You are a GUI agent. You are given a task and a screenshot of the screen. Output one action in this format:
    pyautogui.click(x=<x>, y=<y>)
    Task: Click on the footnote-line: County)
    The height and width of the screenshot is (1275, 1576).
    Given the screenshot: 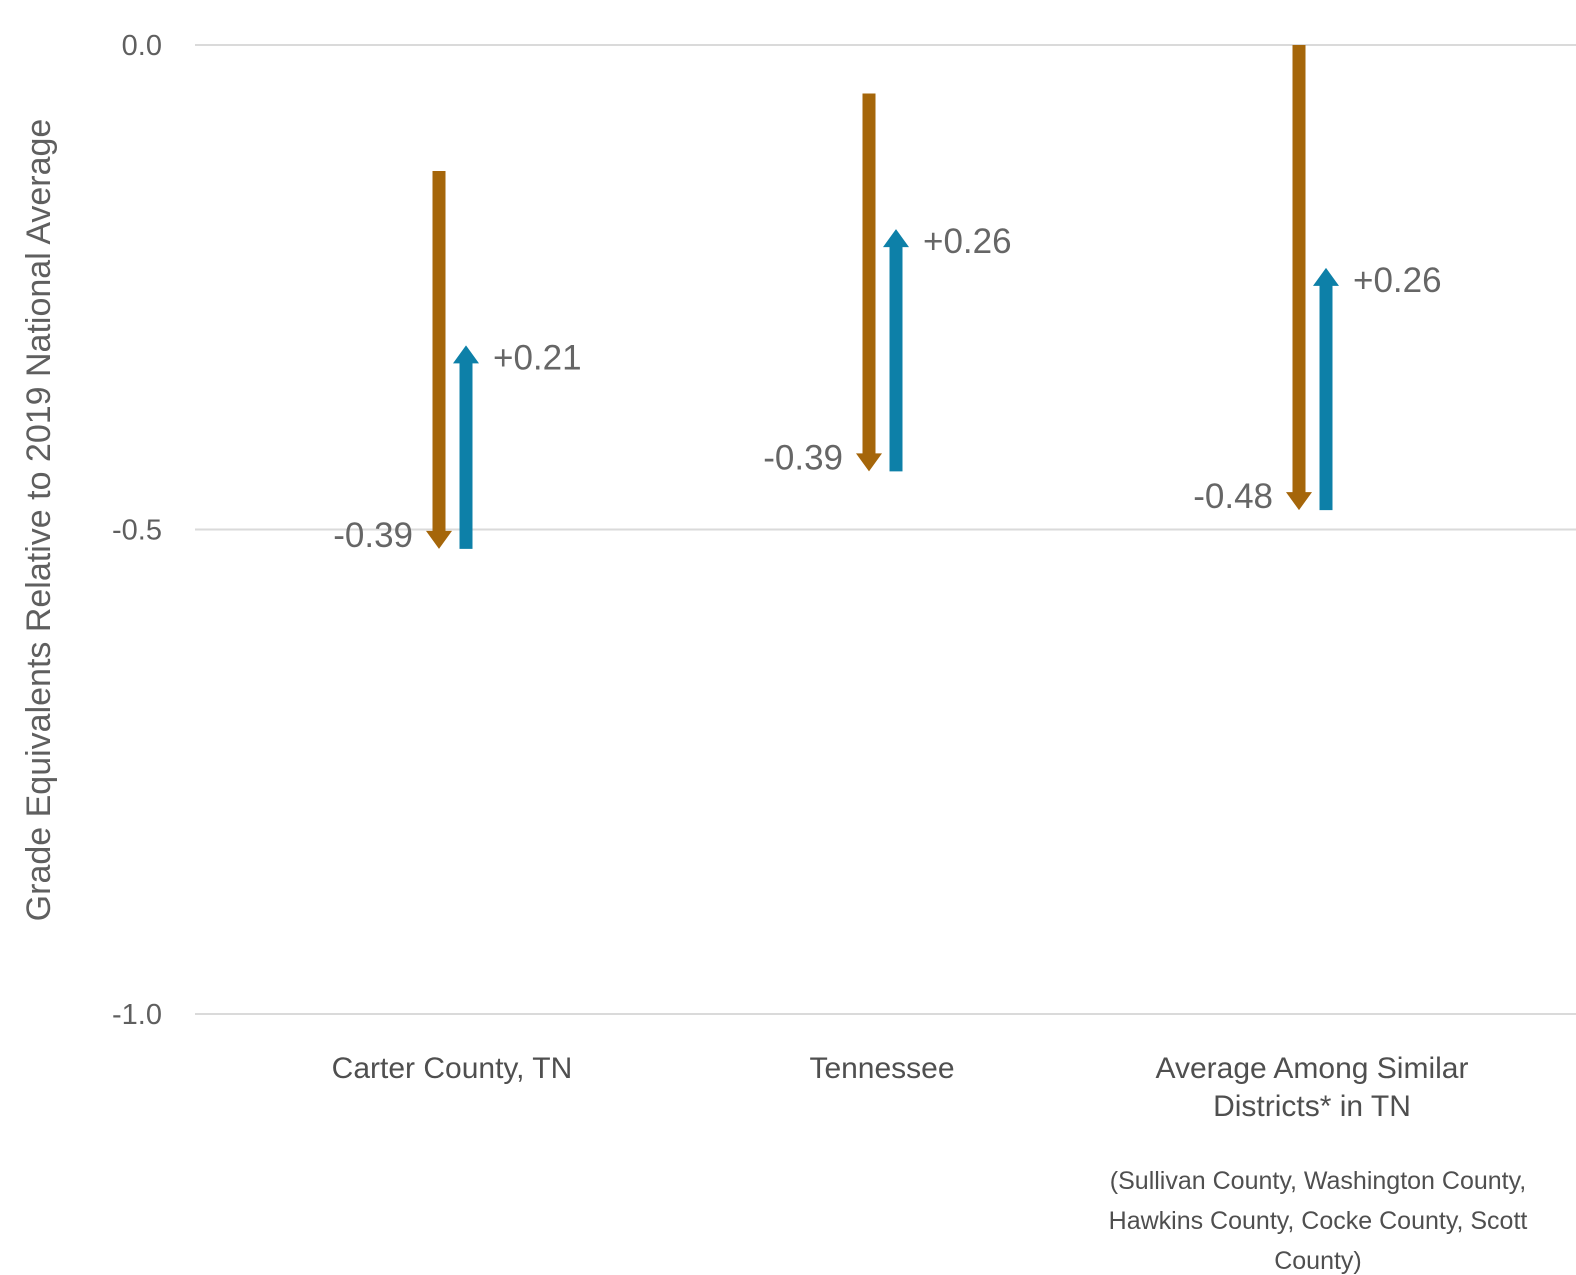 What is the action you would take?
    pyautogui.click(x=1318, y=1261)
    